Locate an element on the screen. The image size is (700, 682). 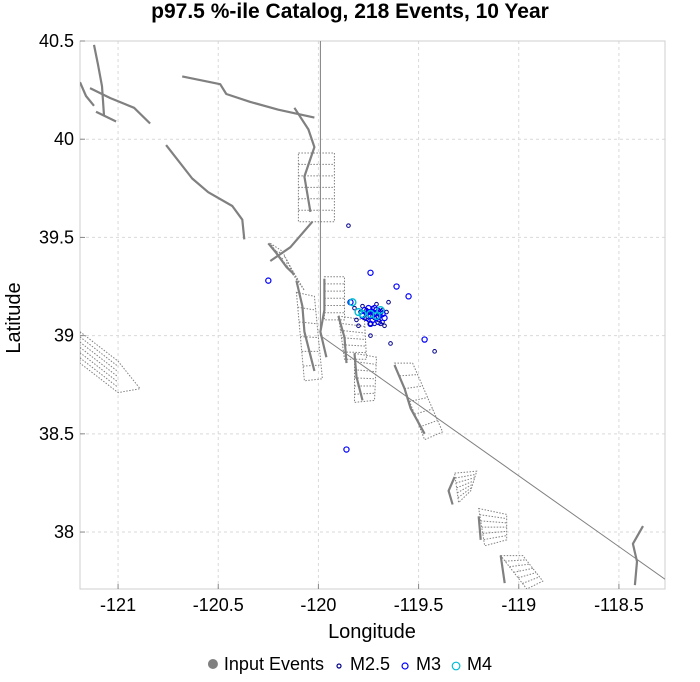
legend-marker-m4 is located at coordinates (456, 666).